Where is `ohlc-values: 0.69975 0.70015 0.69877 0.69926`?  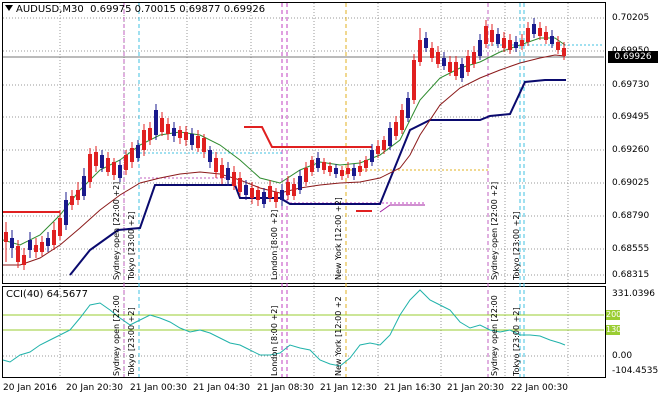 ohlc-values: 0.69975 0.70015 0.69877 0.69926 is located at coordinates (178, 9).